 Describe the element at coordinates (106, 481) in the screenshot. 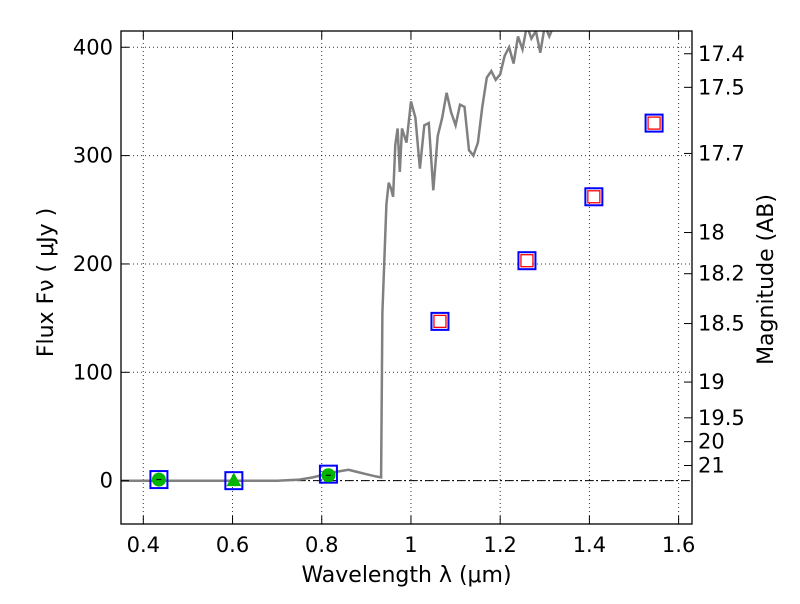

I see `y-tick-label: 0` at that location.